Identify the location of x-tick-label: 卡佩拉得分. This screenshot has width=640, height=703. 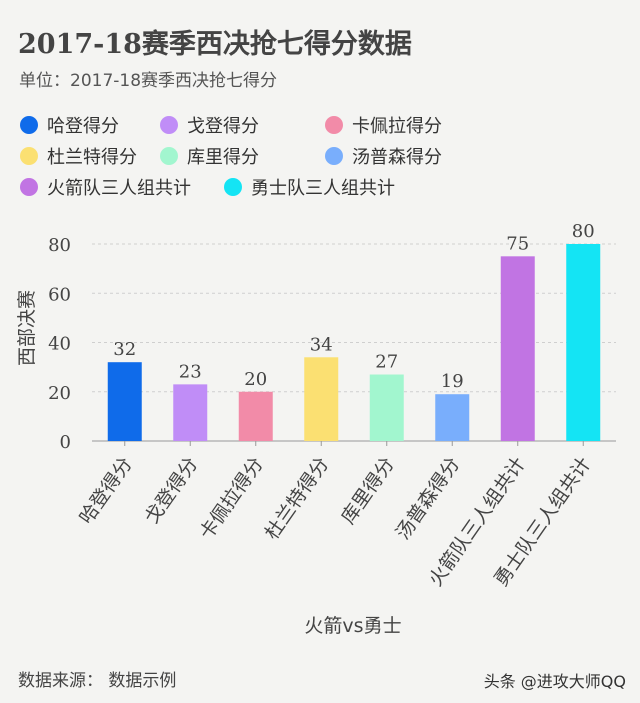
(231, 498).